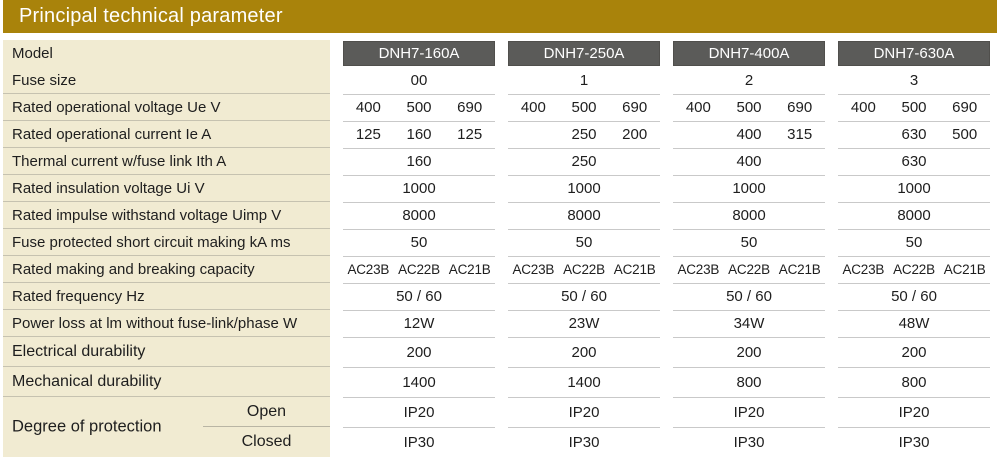 The height and width of the screenshot is (457, 1000). I want to click on mechanical-durability-cell: 1400, so click(419, 383).